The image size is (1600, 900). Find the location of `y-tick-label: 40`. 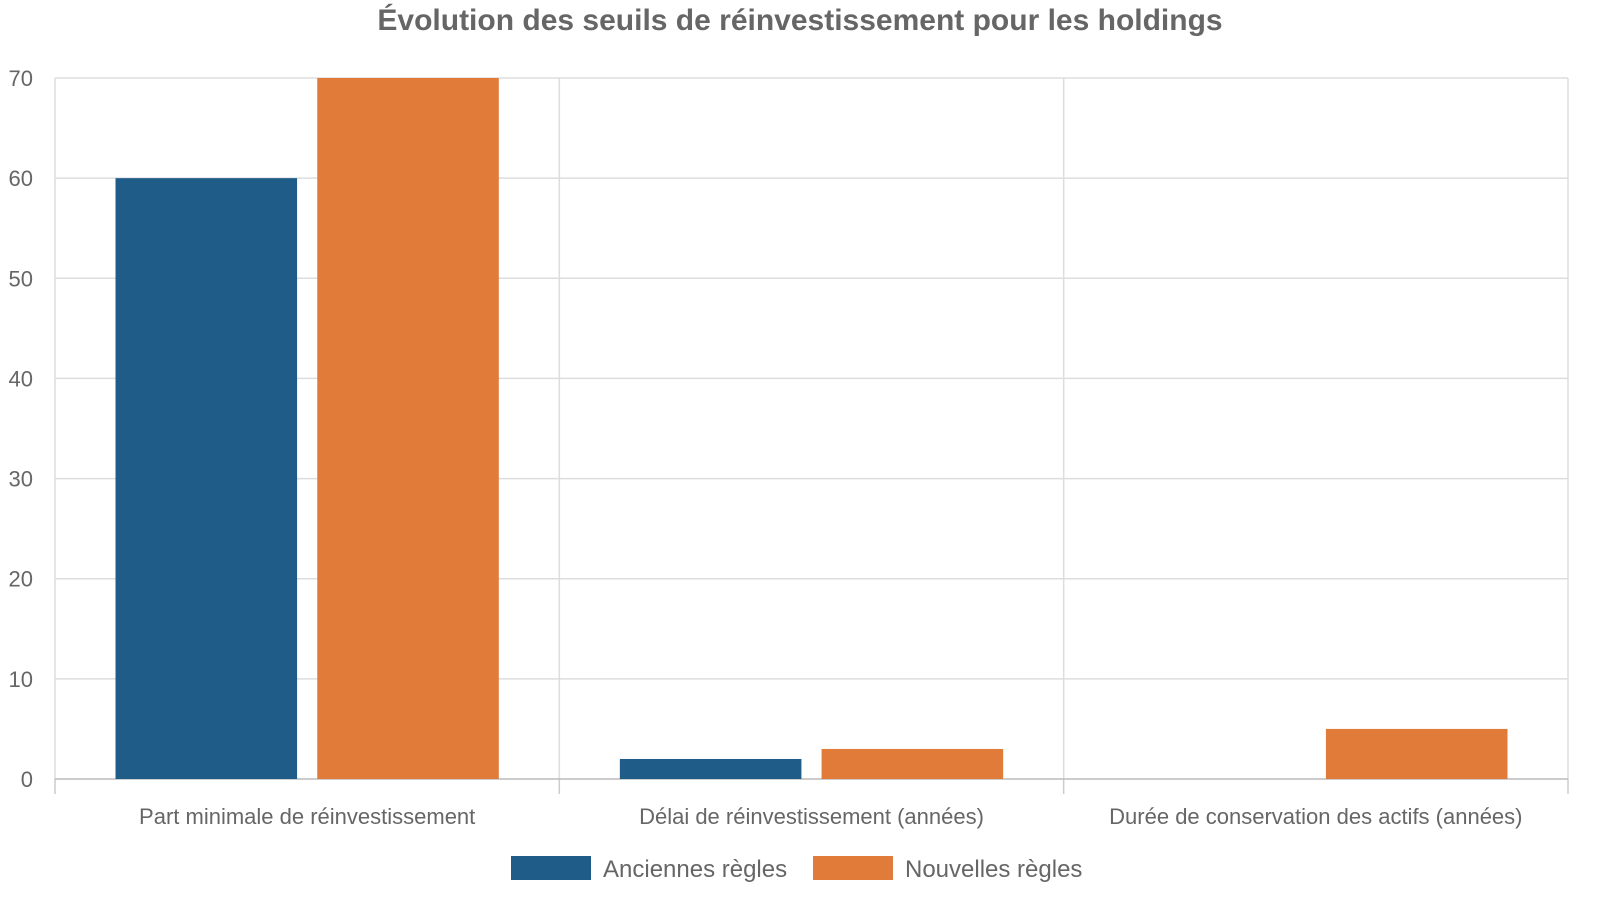

y-tick-label: 40 is located at coordinates (21, 378).